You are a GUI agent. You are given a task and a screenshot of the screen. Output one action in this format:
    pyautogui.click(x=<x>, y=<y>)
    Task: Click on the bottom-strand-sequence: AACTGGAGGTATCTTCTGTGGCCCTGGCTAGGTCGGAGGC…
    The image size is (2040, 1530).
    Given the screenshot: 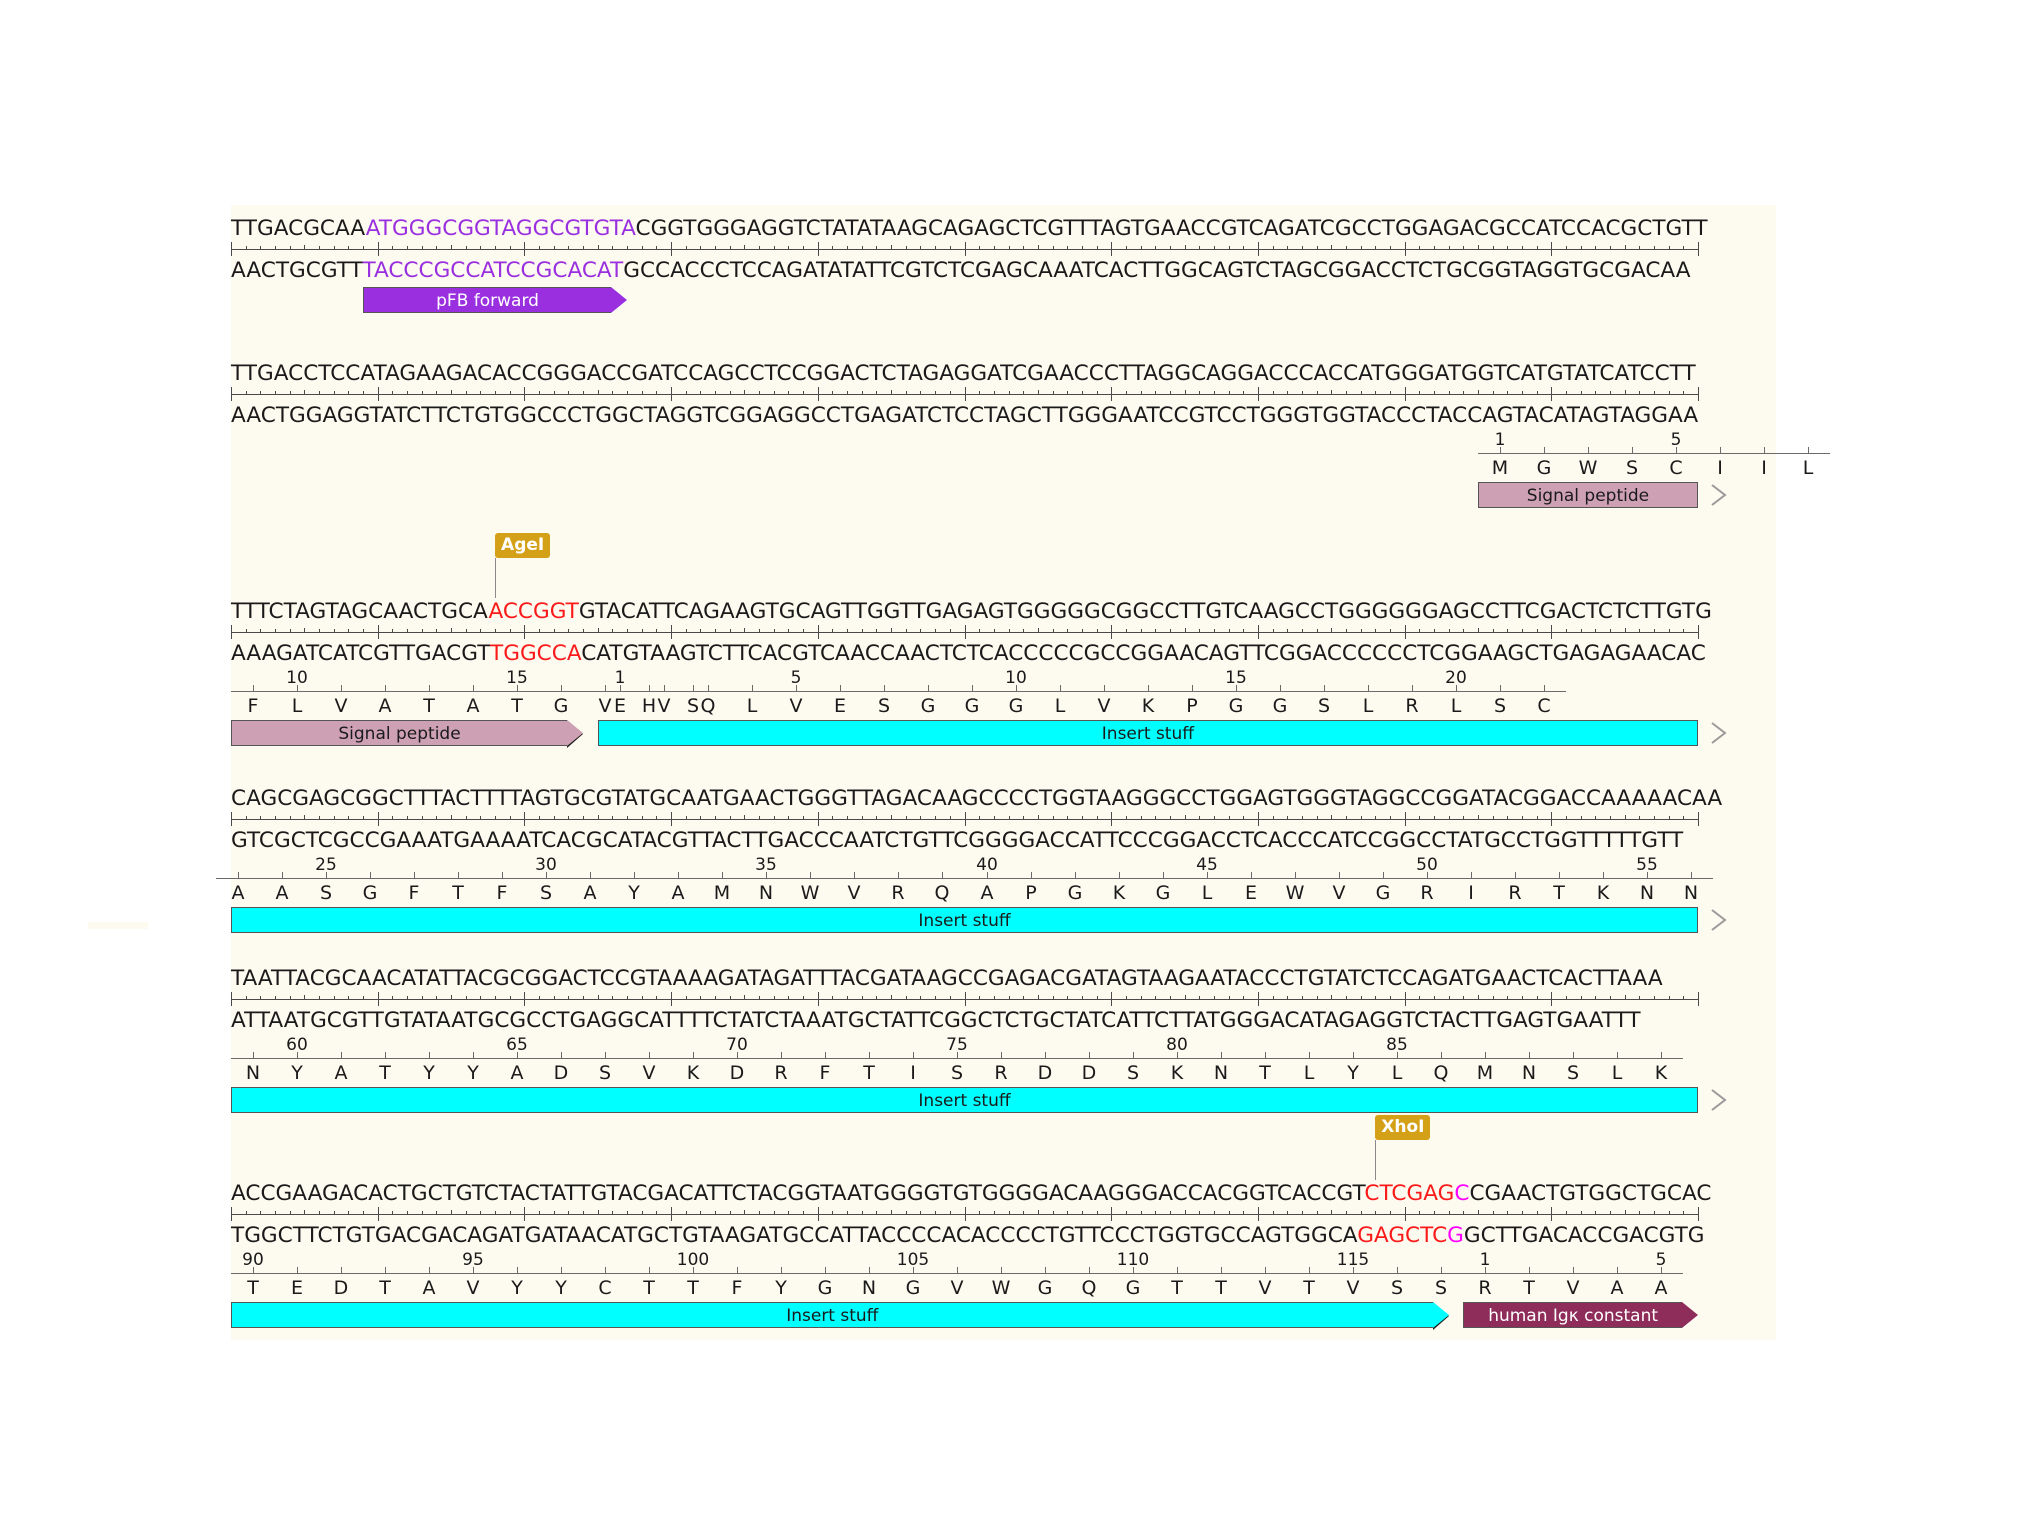 What is the action you would take?
    pyautogui.click(x=964, y=415)
    